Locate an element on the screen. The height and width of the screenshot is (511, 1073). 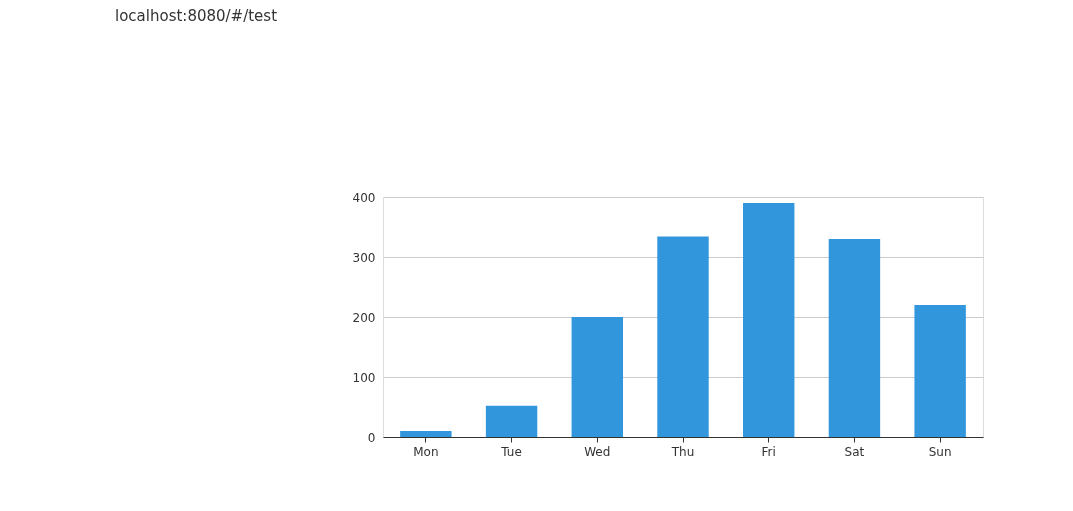
x-tick-label: Wed is located at coordinates (597, 451).